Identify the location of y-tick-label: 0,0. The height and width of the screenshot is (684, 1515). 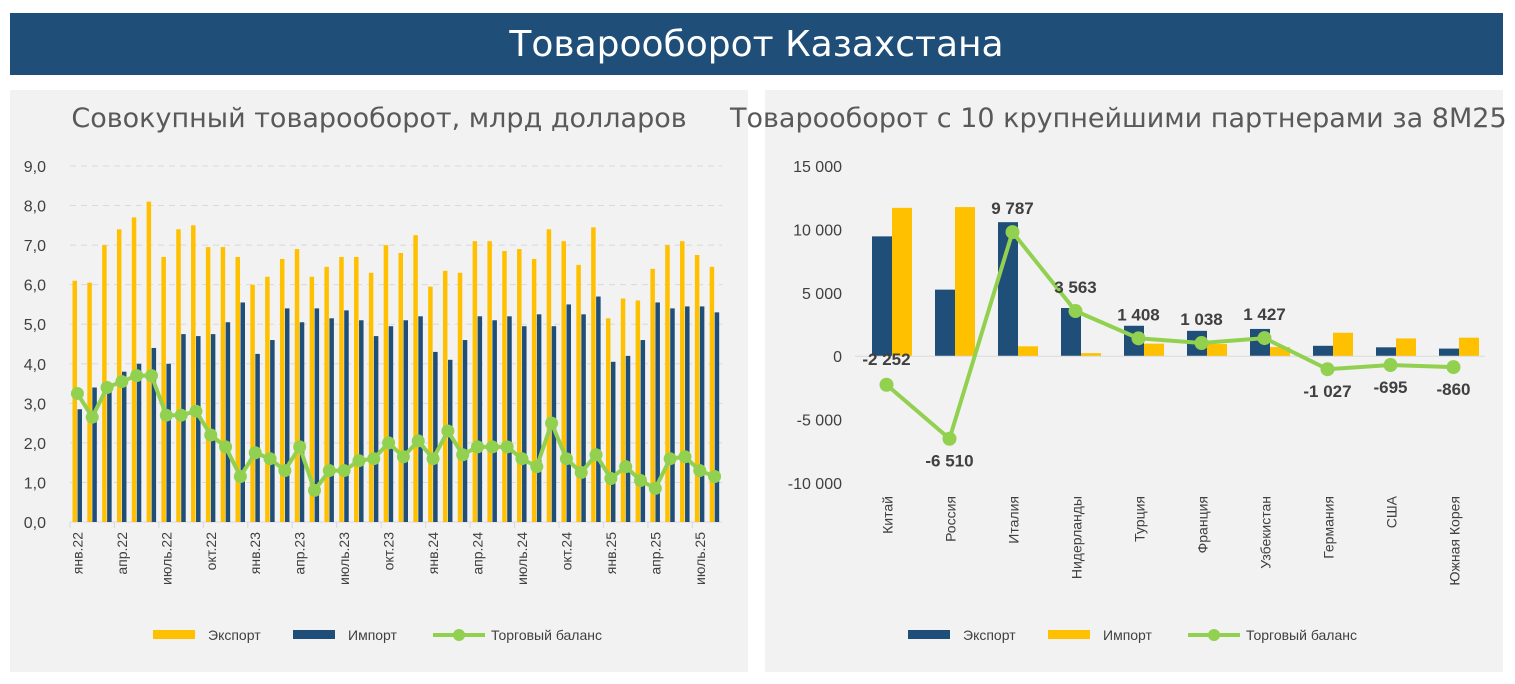
(35, 523).